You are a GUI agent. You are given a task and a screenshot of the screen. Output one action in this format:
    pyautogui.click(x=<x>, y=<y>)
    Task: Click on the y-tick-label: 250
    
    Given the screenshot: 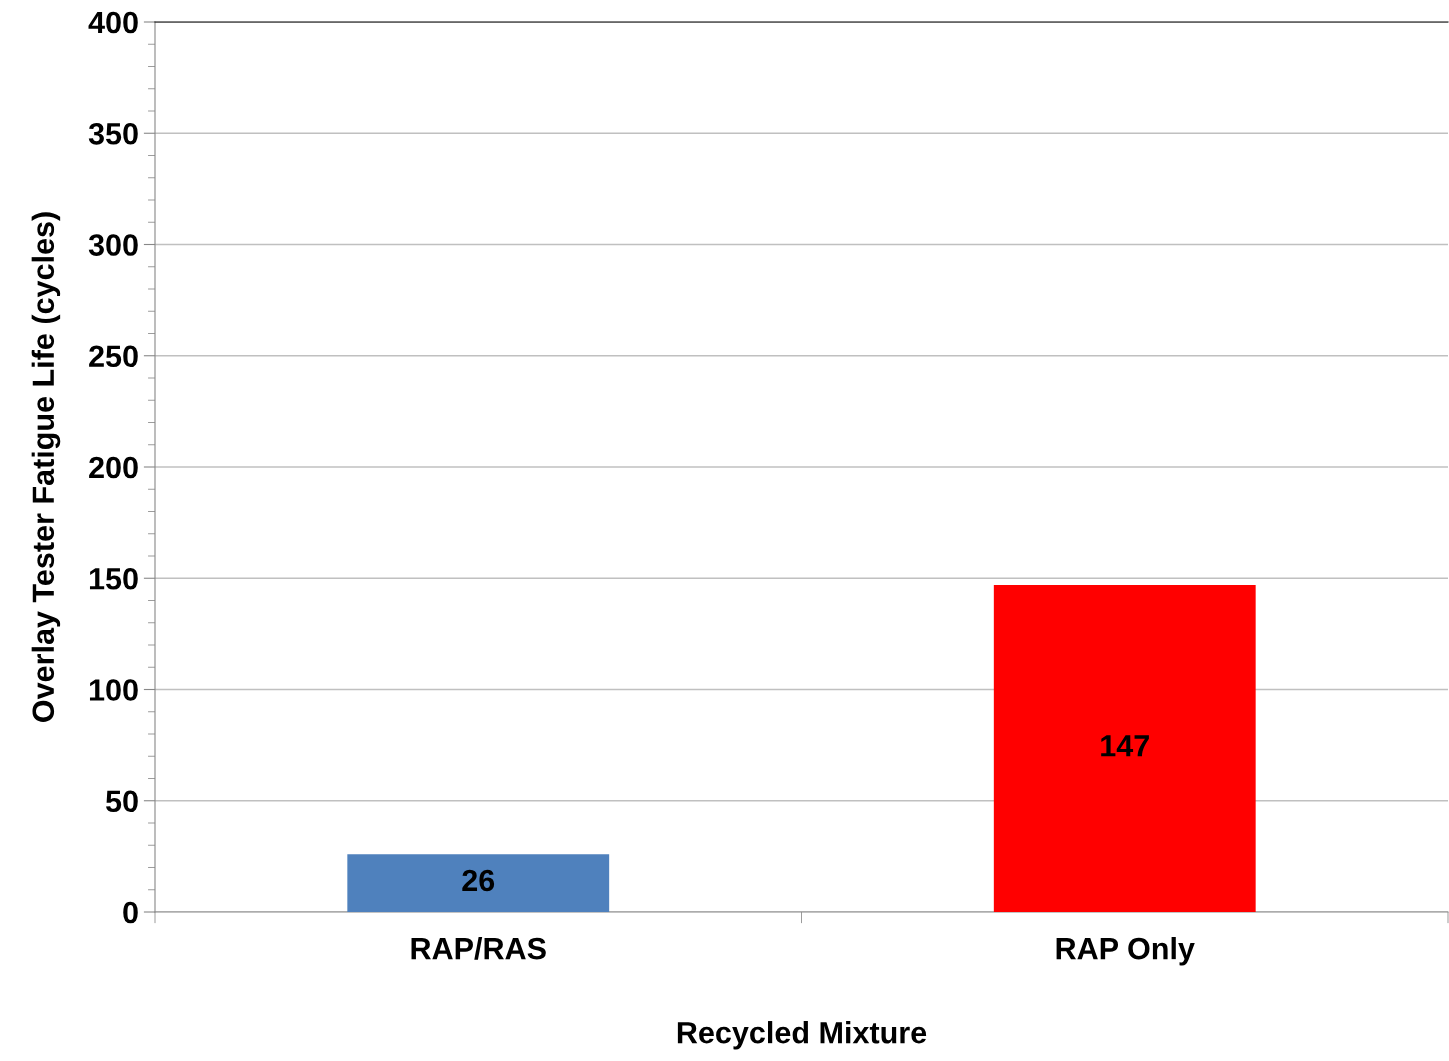 What is the action you would take?
    pyautogui.click(x=113, y=356)
    